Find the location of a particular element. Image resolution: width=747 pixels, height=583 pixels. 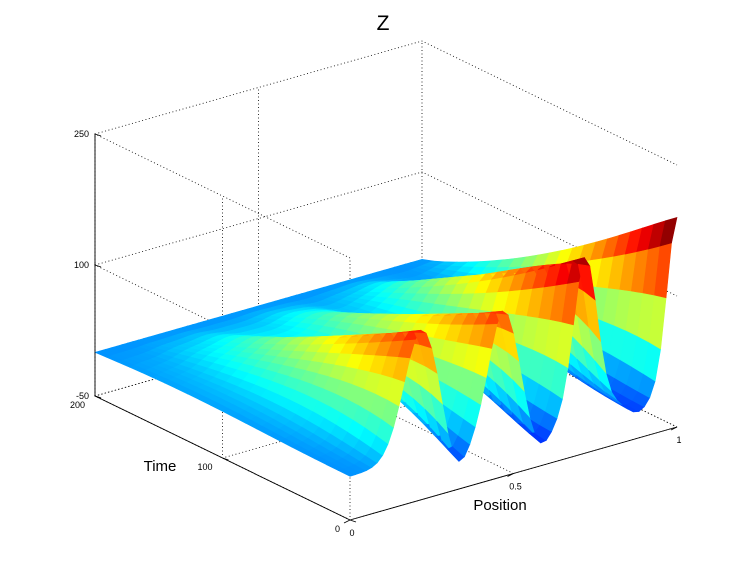

x-tick-label: 0.5 is located at coordinates (515, 487).